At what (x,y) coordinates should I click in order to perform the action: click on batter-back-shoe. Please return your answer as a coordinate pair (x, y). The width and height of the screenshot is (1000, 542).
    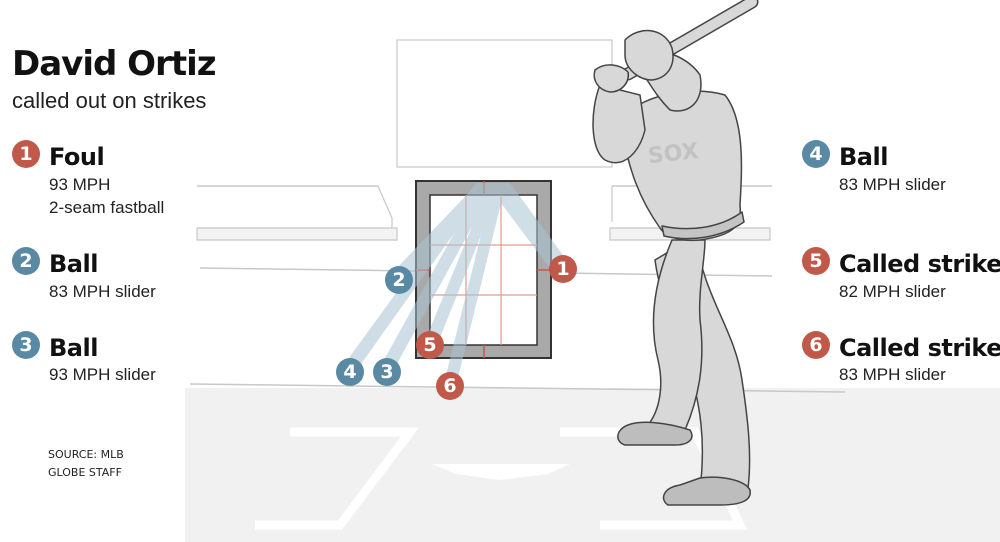
    Looking at the image, I should click on (706, 491).